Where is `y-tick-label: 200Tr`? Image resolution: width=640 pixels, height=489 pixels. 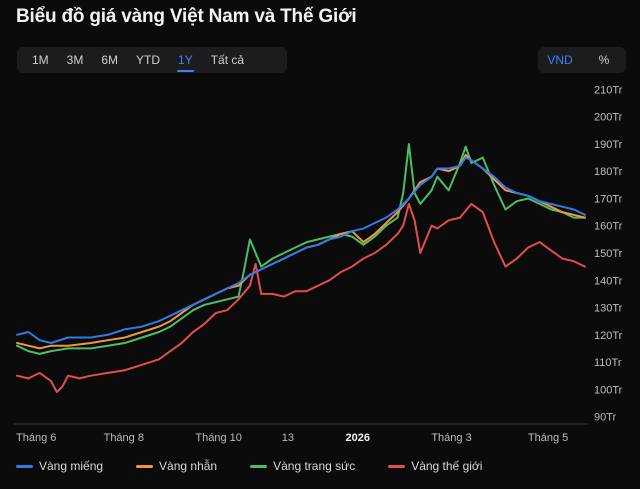 y-tick-label: 200Tr is located at coordinates (608, 118).